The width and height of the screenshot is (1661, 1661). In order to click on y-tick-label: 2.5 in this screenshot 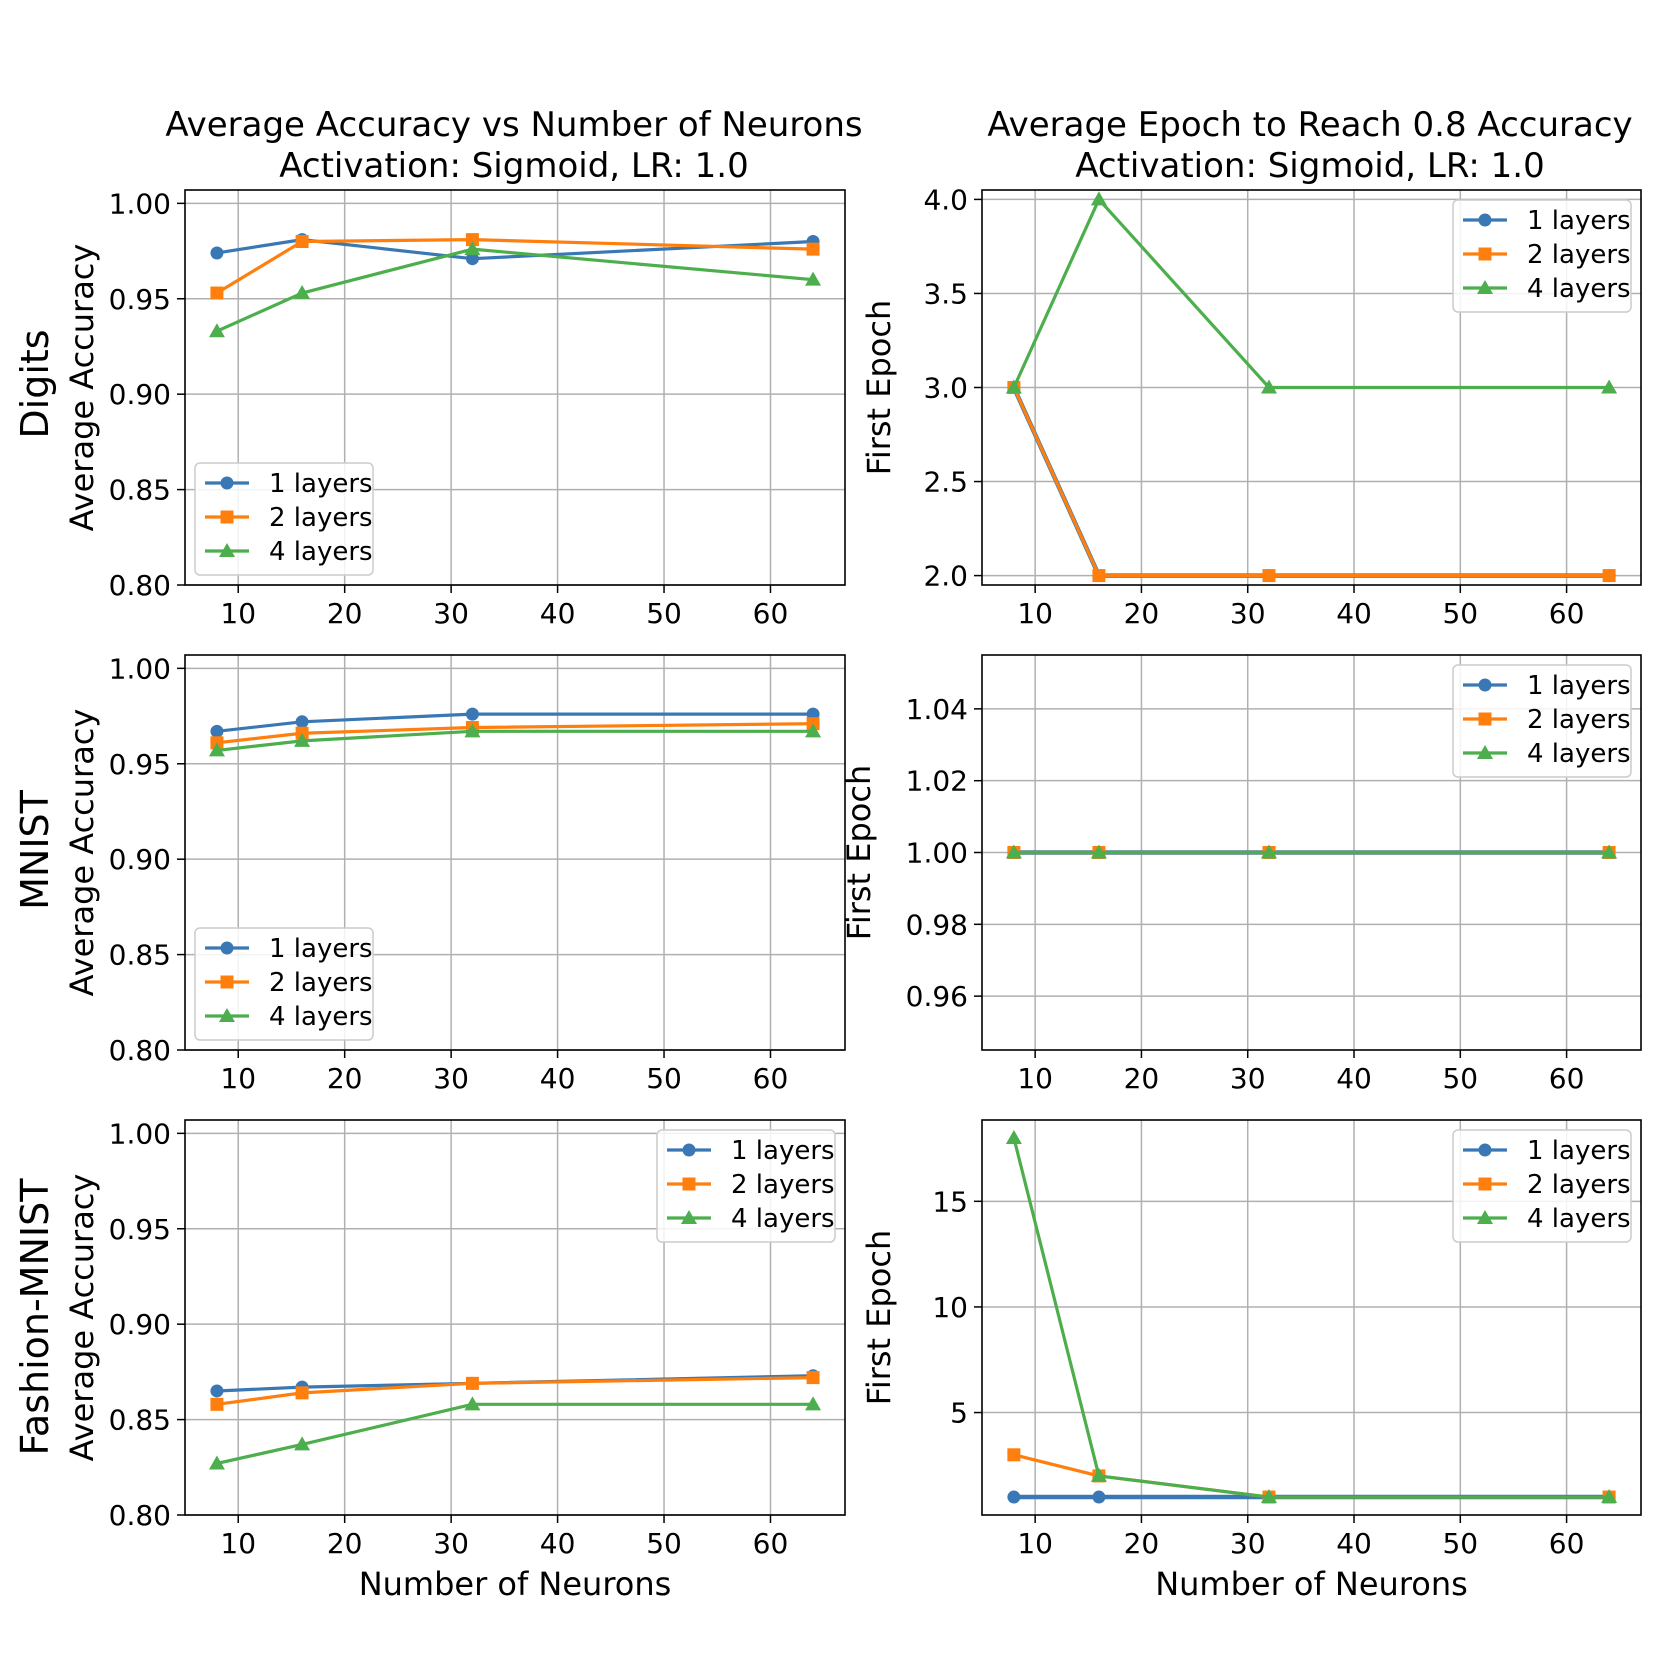, I will do `click(945, 482)`.